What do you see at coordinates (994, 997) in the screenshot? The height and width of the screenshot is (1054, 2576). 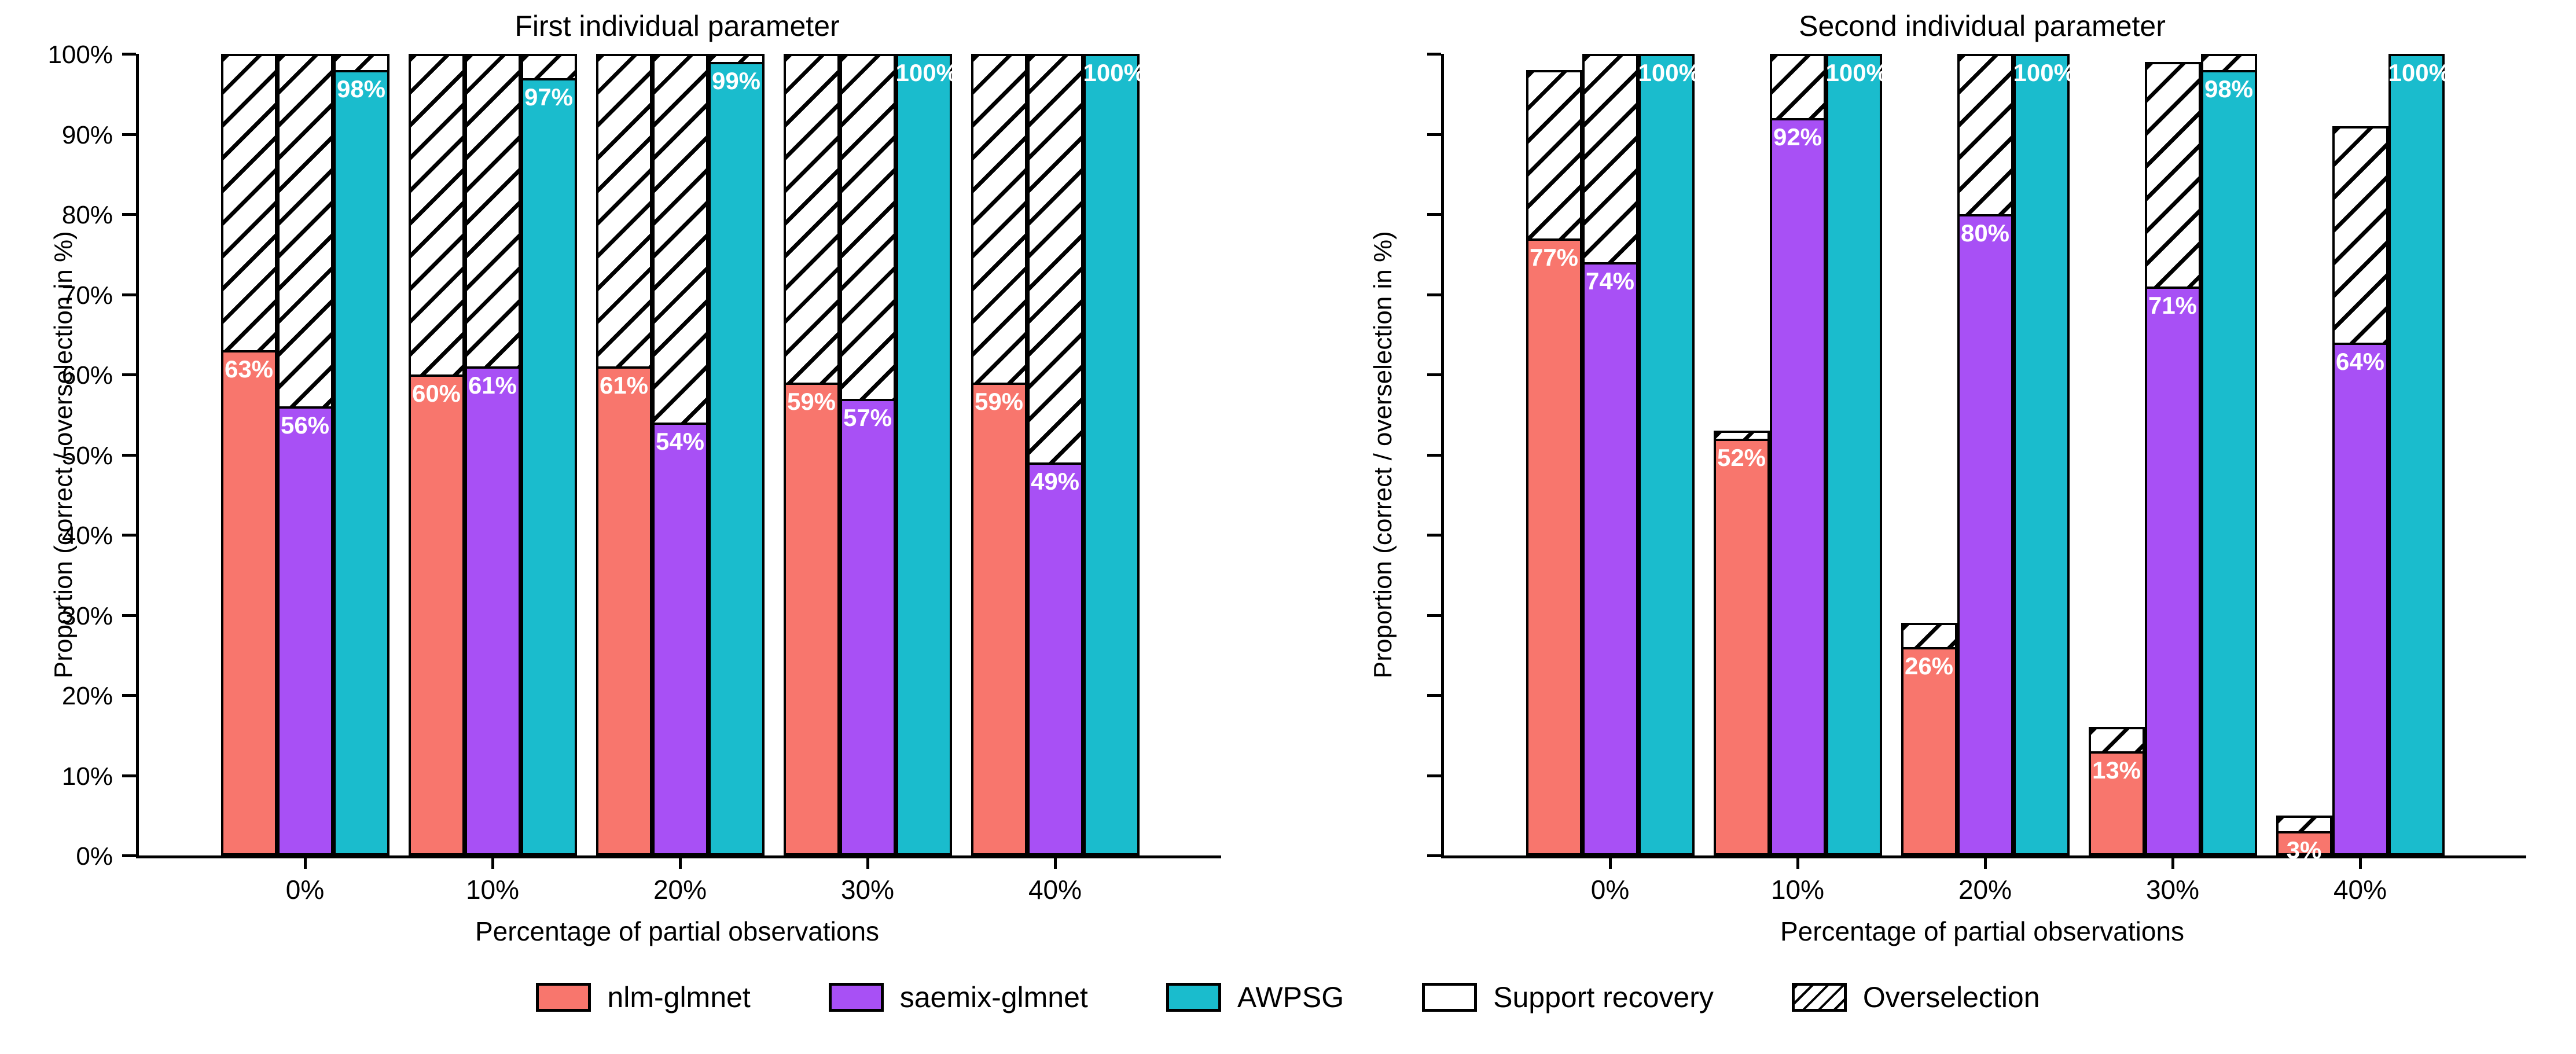 I see `legend-label: saemix-glmnet` at bounding box center [994, 997].